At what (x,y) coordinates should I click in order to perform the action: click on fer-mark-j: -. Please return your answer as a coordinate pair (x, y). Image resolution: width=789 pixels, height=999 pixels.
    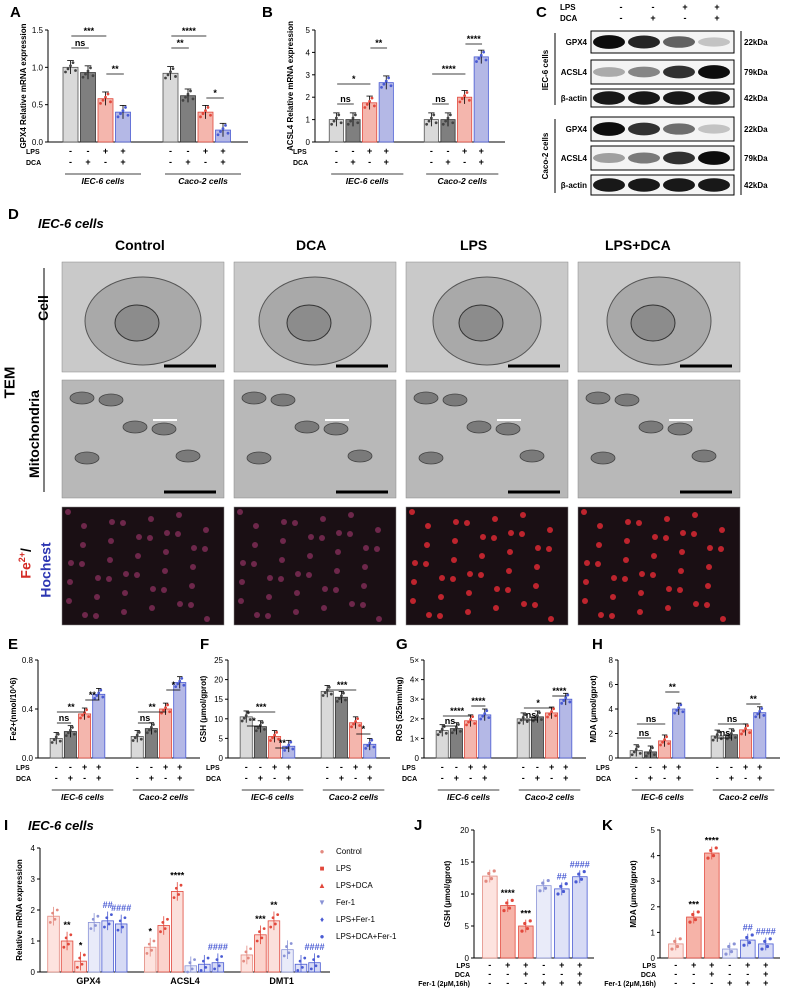
    Looking at the image, I should click on (489, 983).